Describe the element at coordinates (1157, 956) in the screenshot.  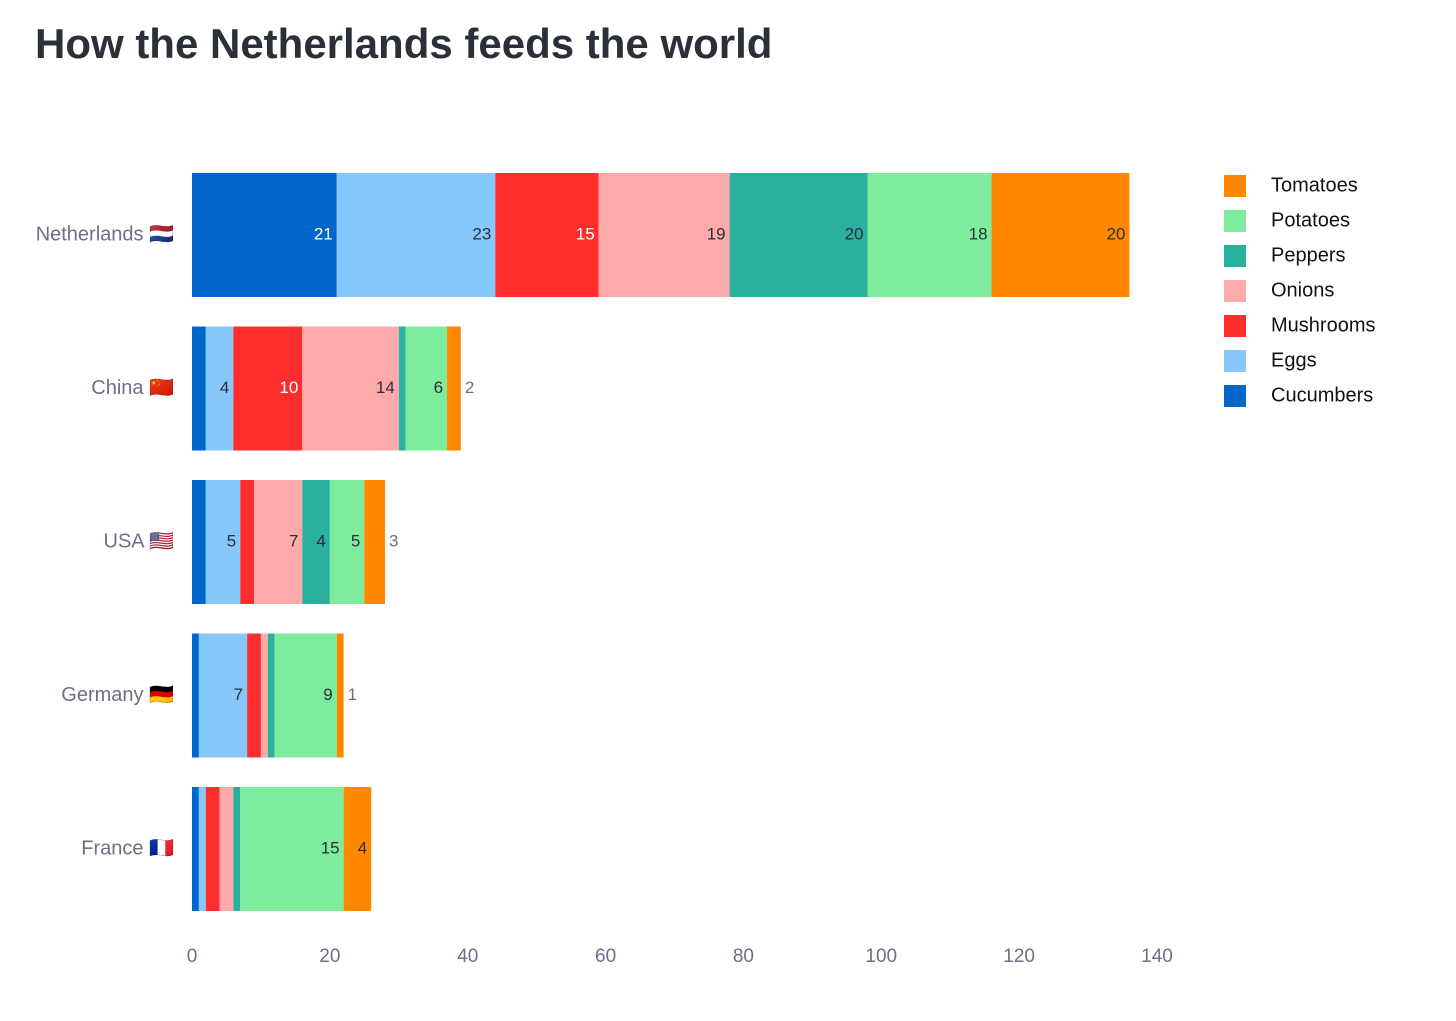
I see `x-tick-label: 140` at that location.